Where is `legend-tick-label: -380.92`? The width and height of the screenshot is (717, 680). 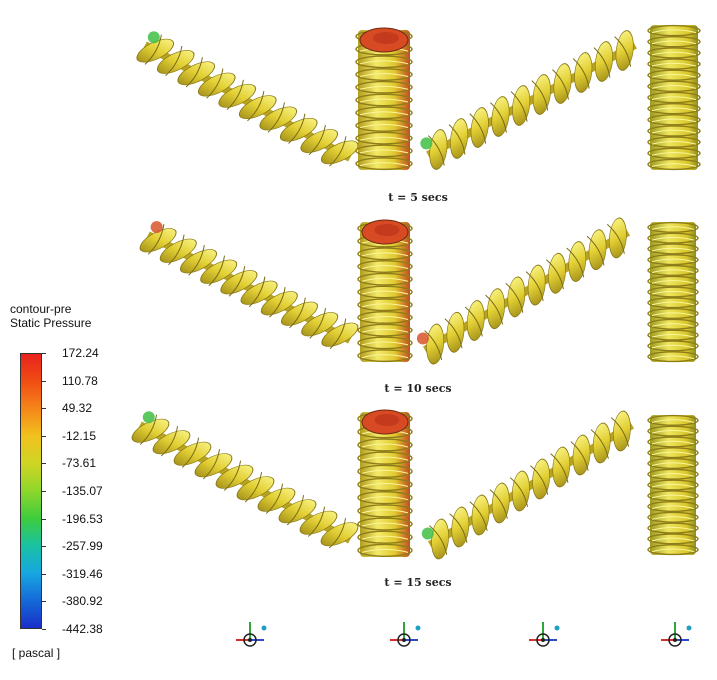
legend-tick-label: -380.92 is located at coordinates (82, 601).